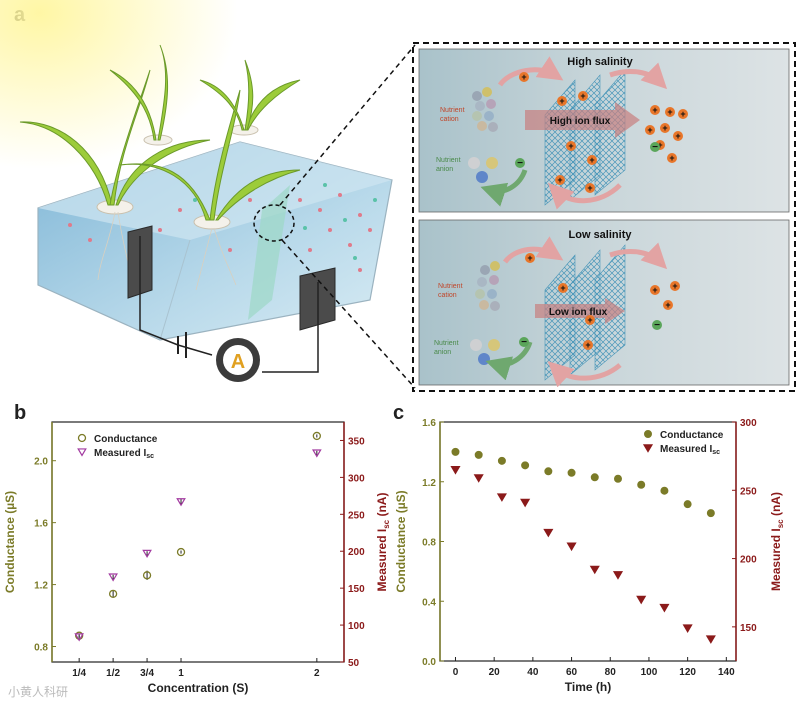 The height and width of the screenshot is (705, 800). Describe the element at coordinates (601, 235) in the screenshot. I see `inset-title-low: Low salinity` at that location.